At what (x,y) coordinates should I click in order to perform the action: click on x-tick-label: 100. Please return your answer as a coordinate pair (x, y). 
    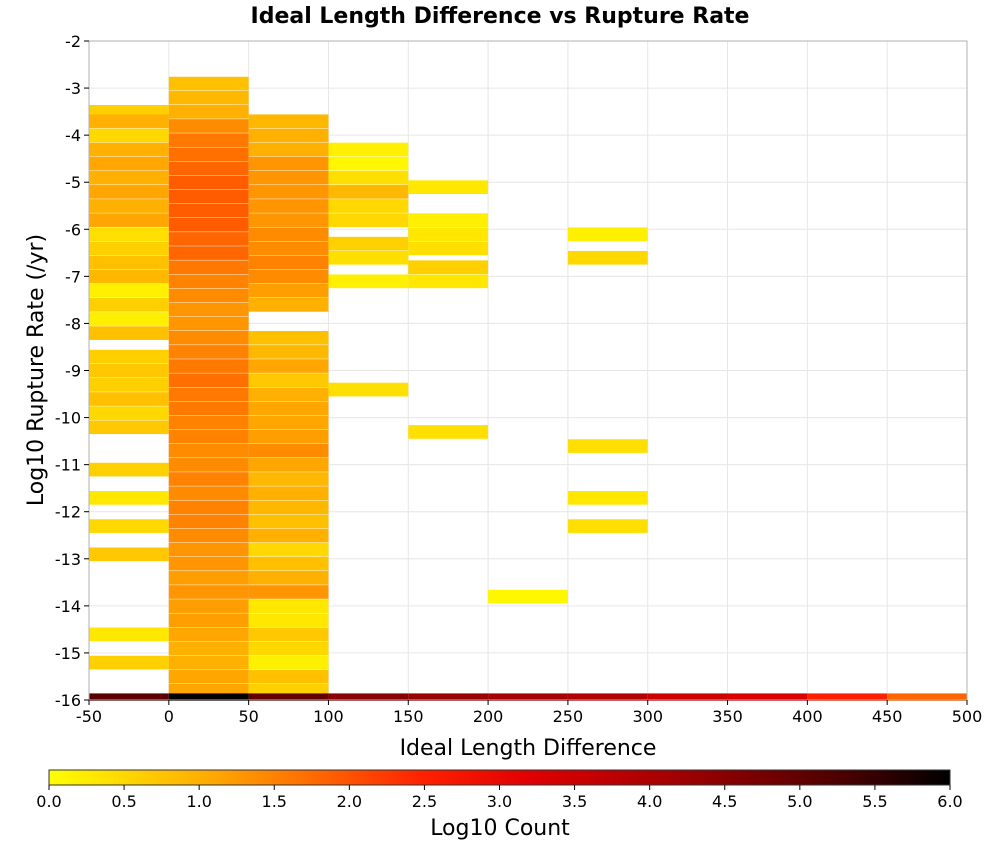
    Looking at the image, I should click on (328, 716).